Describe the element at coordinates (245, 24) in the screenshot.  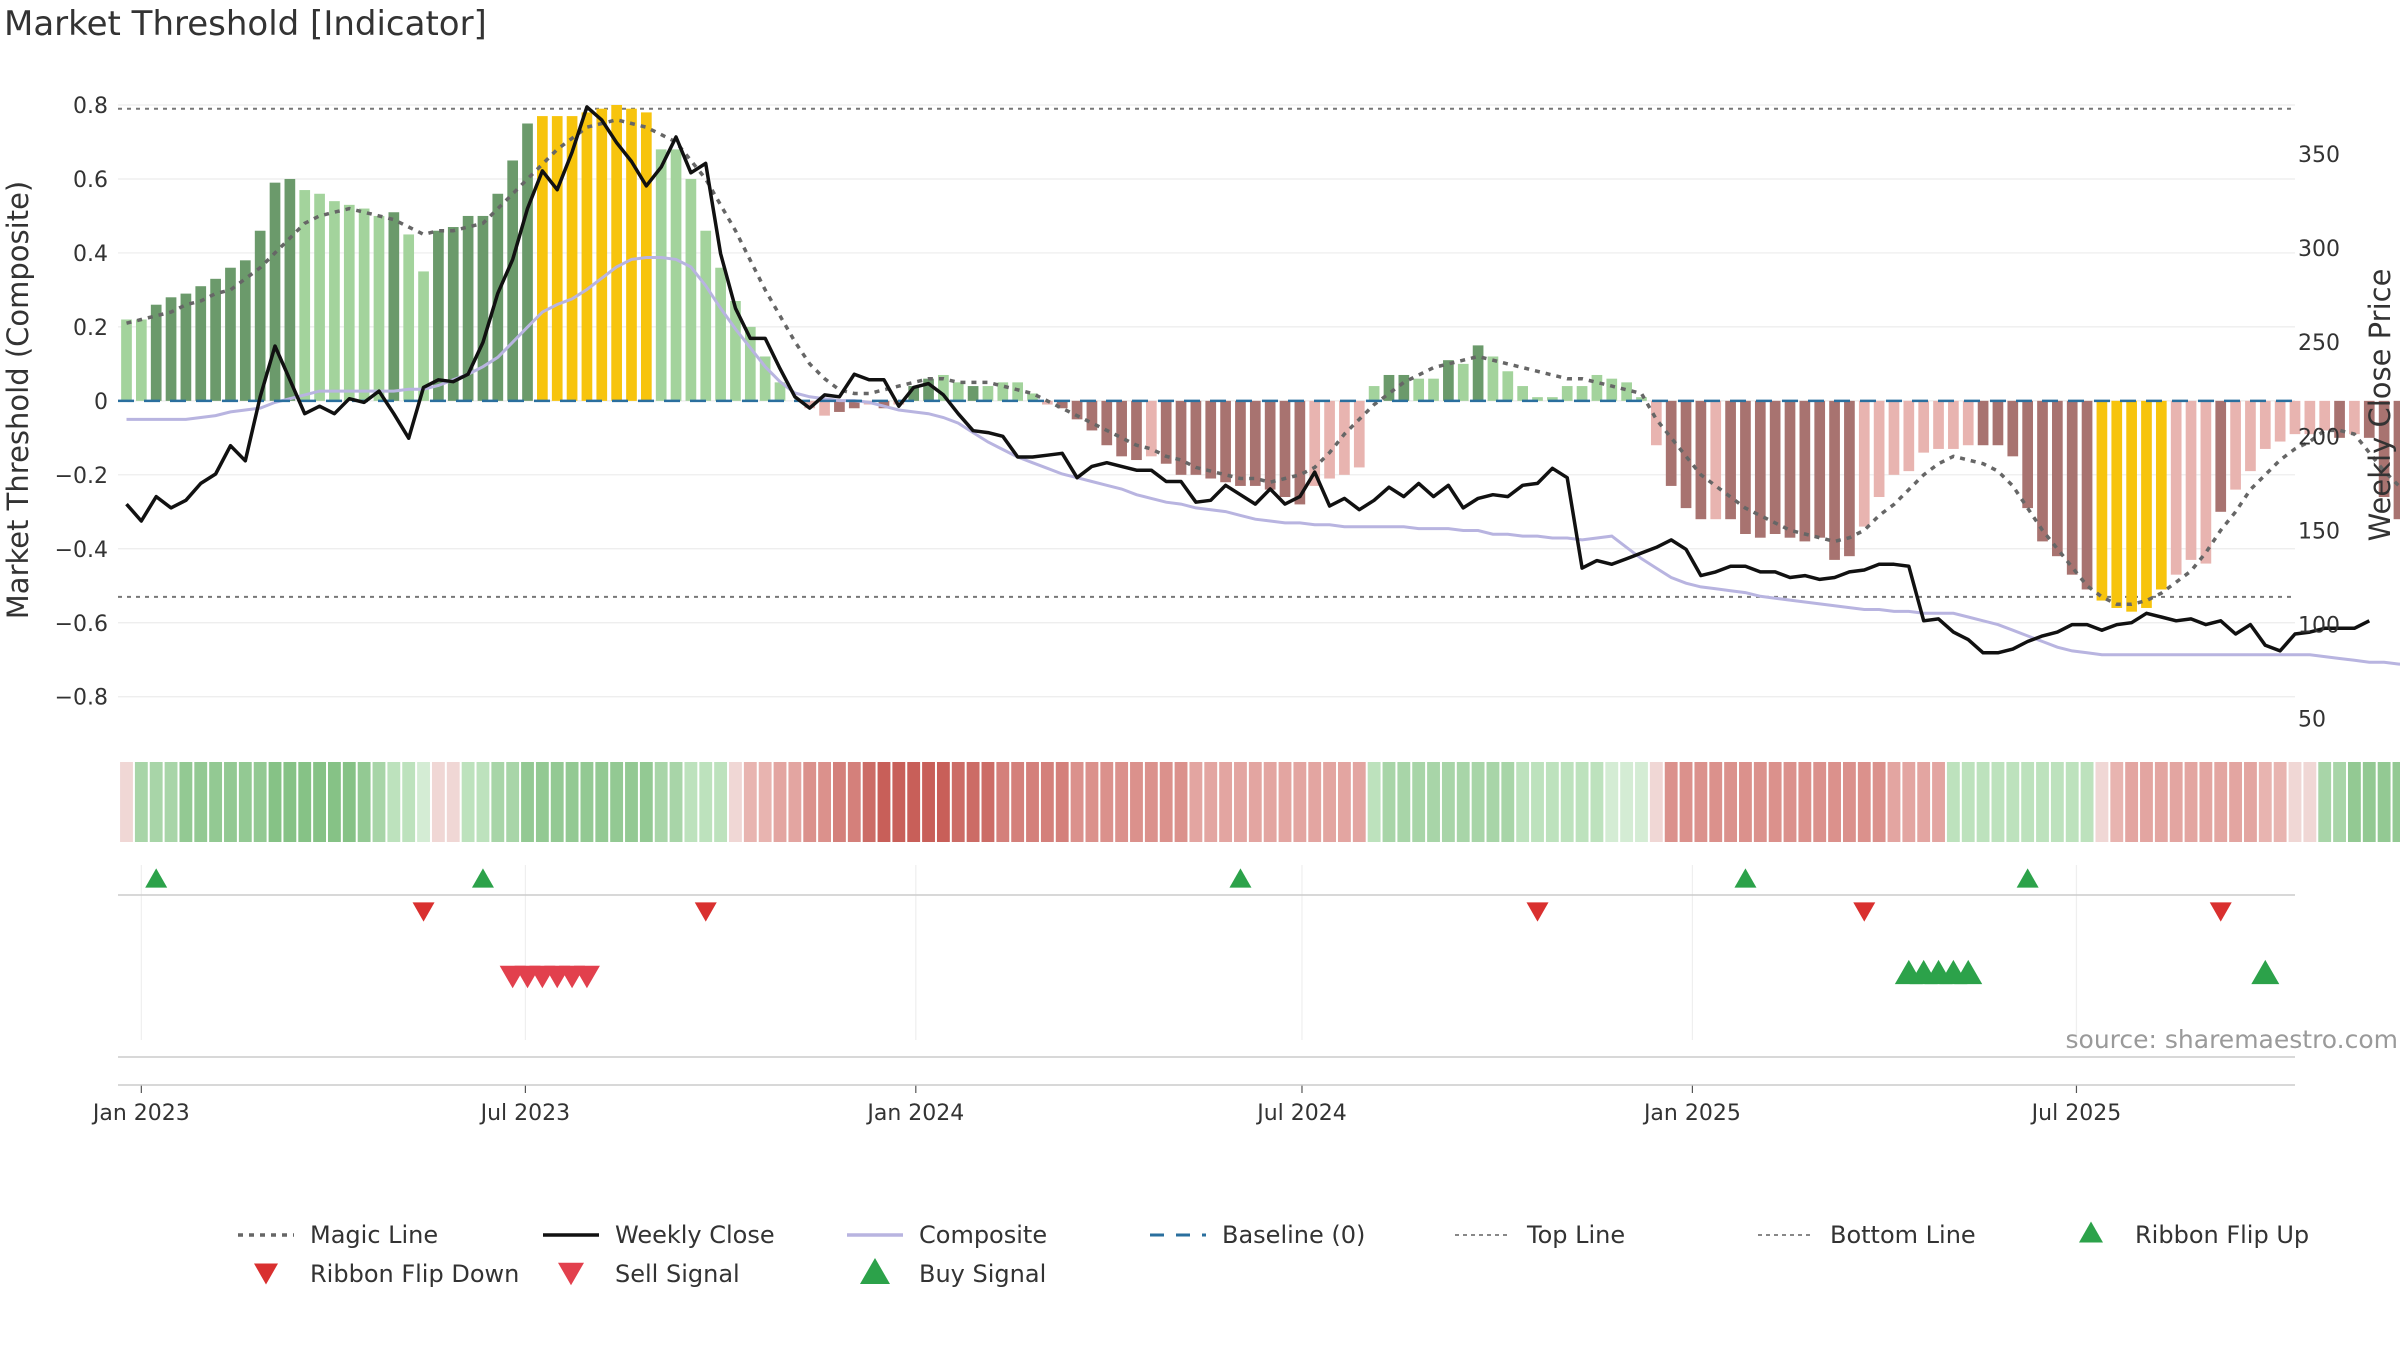
I see `chart-title: Market Threshold [Indicator]` at that location.